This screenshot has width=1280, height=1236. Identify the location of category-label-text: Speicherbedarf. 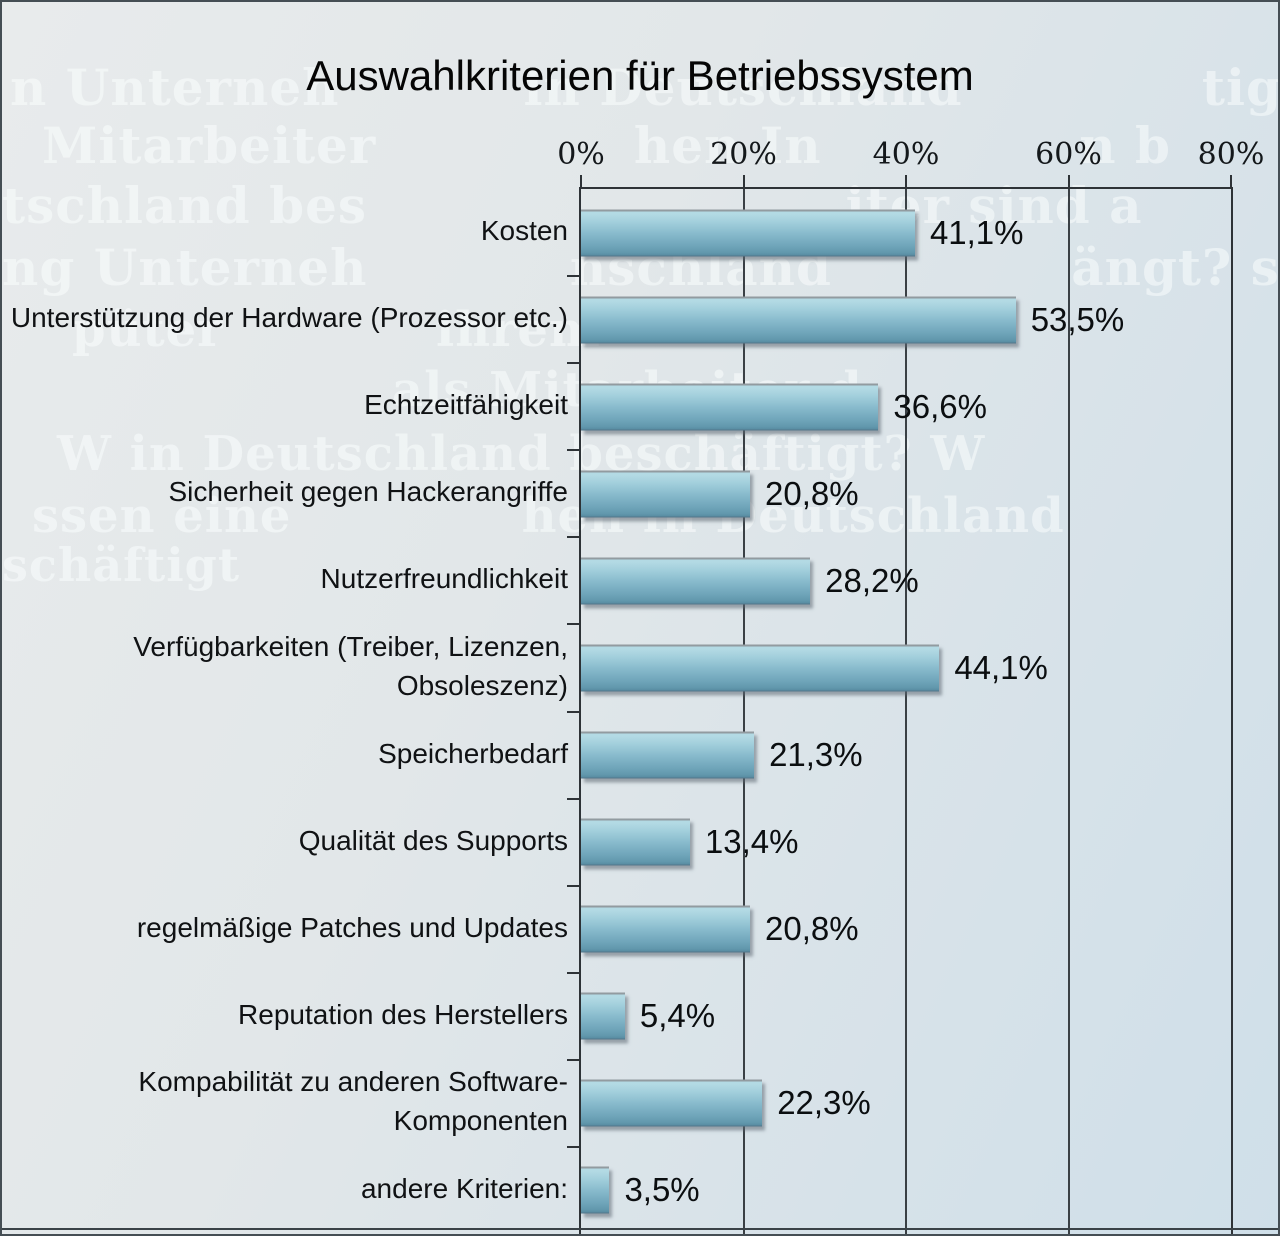
(473, 753).